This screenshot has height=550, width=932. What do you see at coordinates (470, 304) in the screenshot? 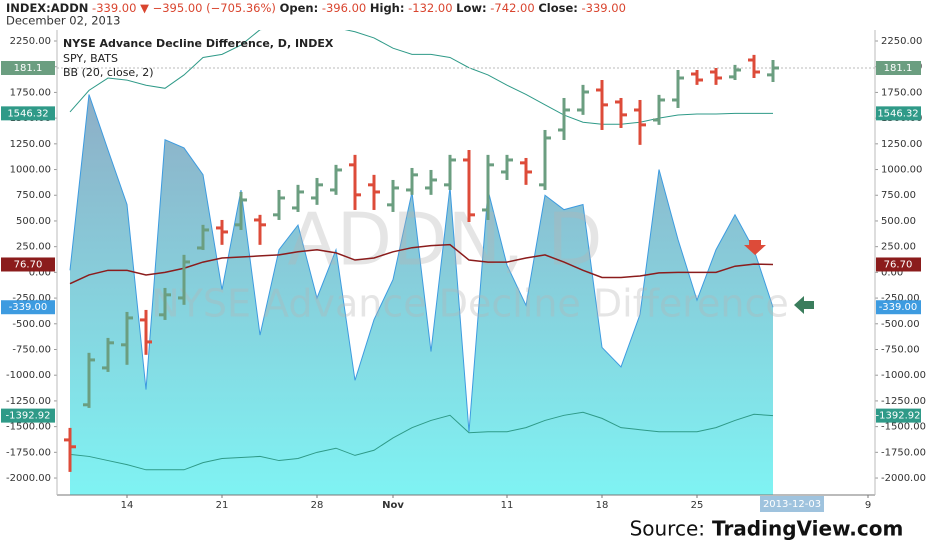
I see `watermark: NYSE Advance Decline Difference` at bounding box center [470, 304].